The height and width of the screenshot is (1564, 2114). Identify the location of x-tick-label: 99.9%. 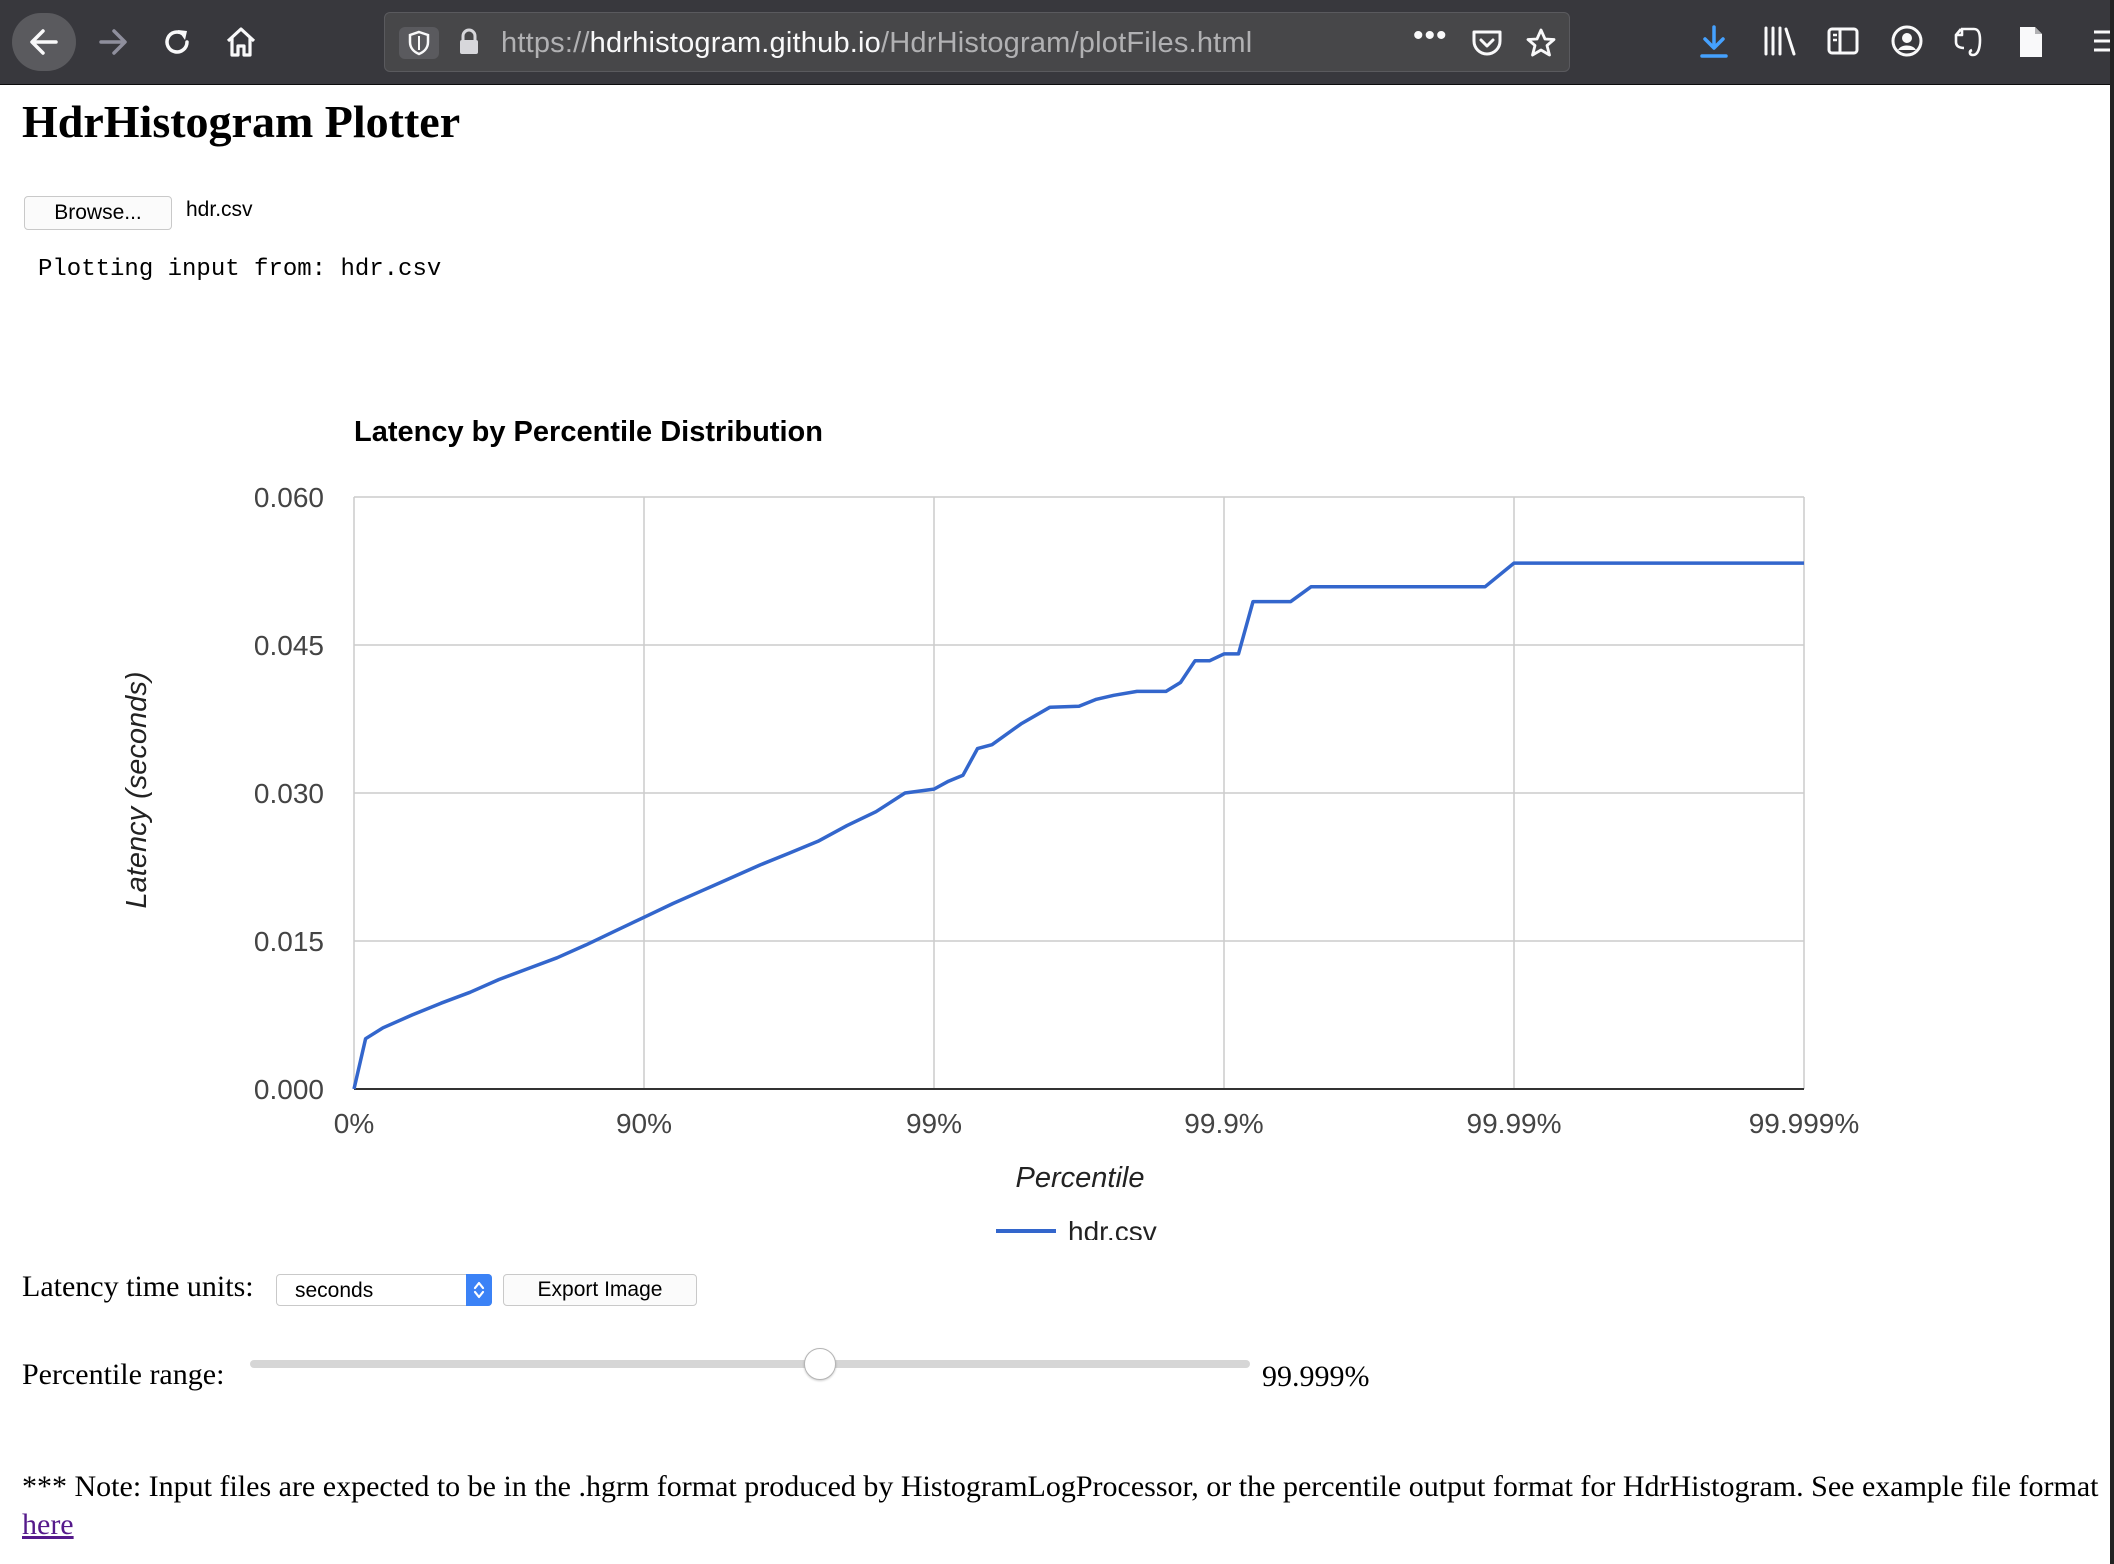
(1223, 1123).